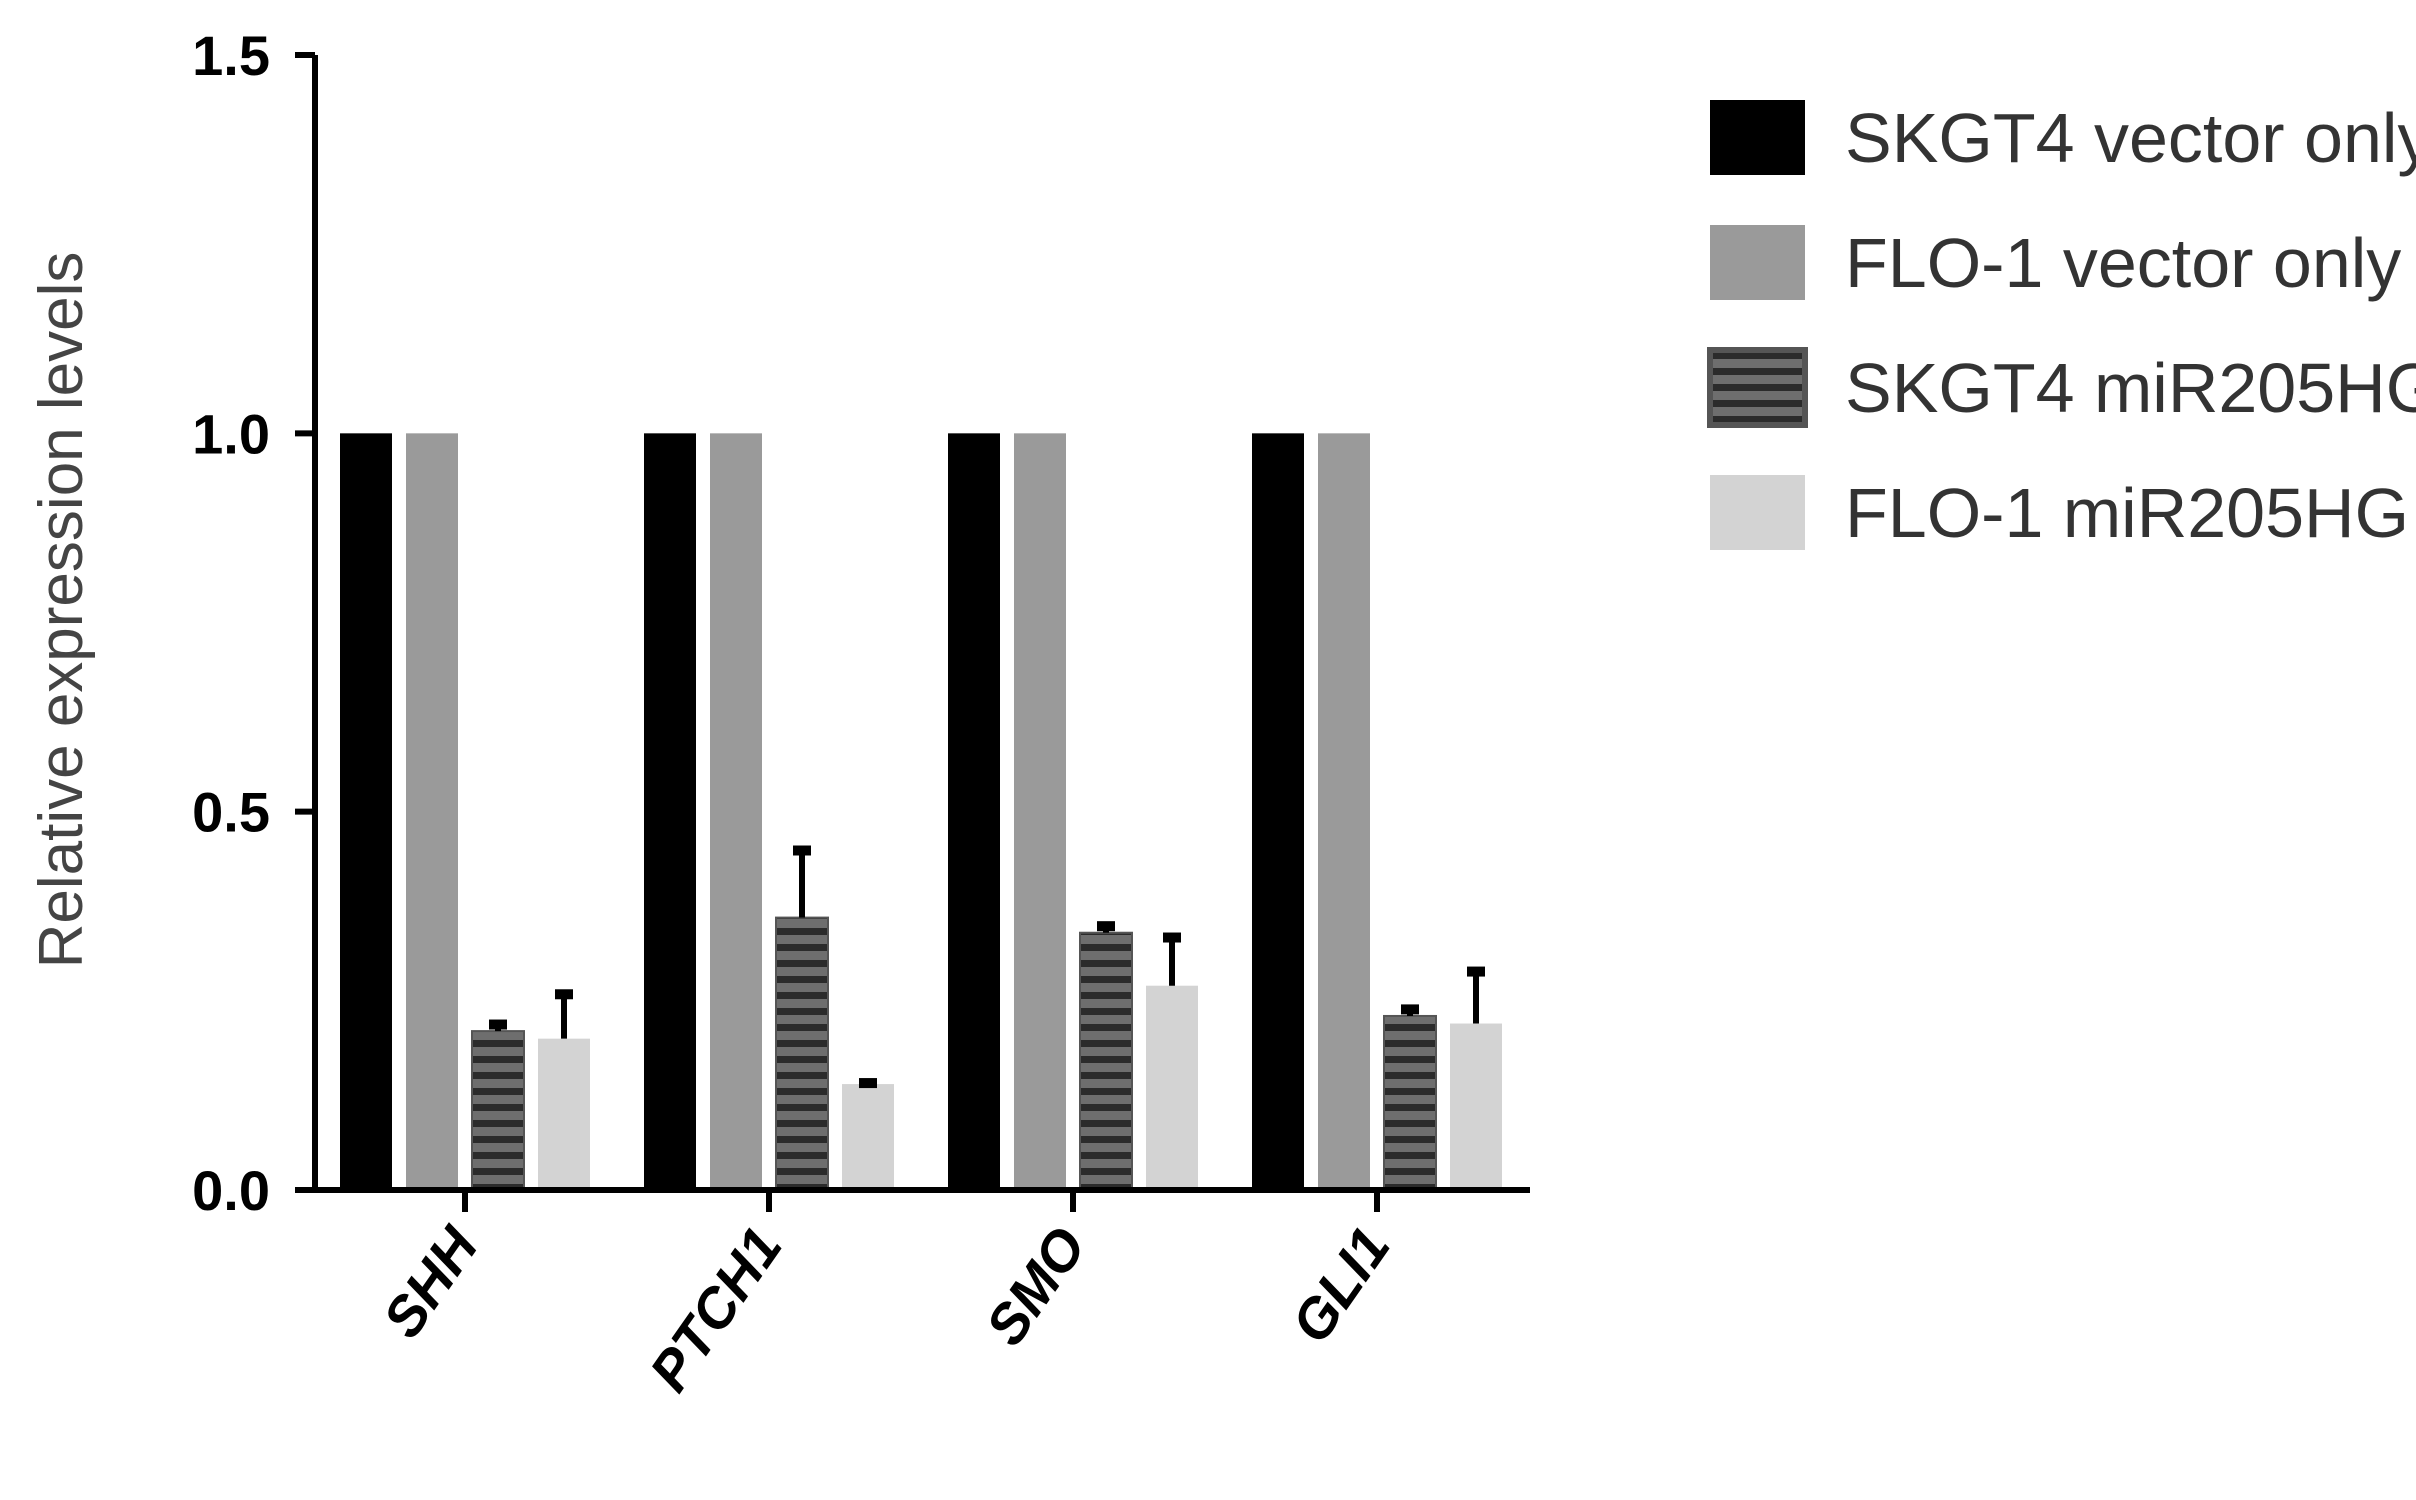 Image resolution: width=2416 pixels, height=1500 pixels. I want to click on x-tick-label: SMO, so click(1035, 1286).